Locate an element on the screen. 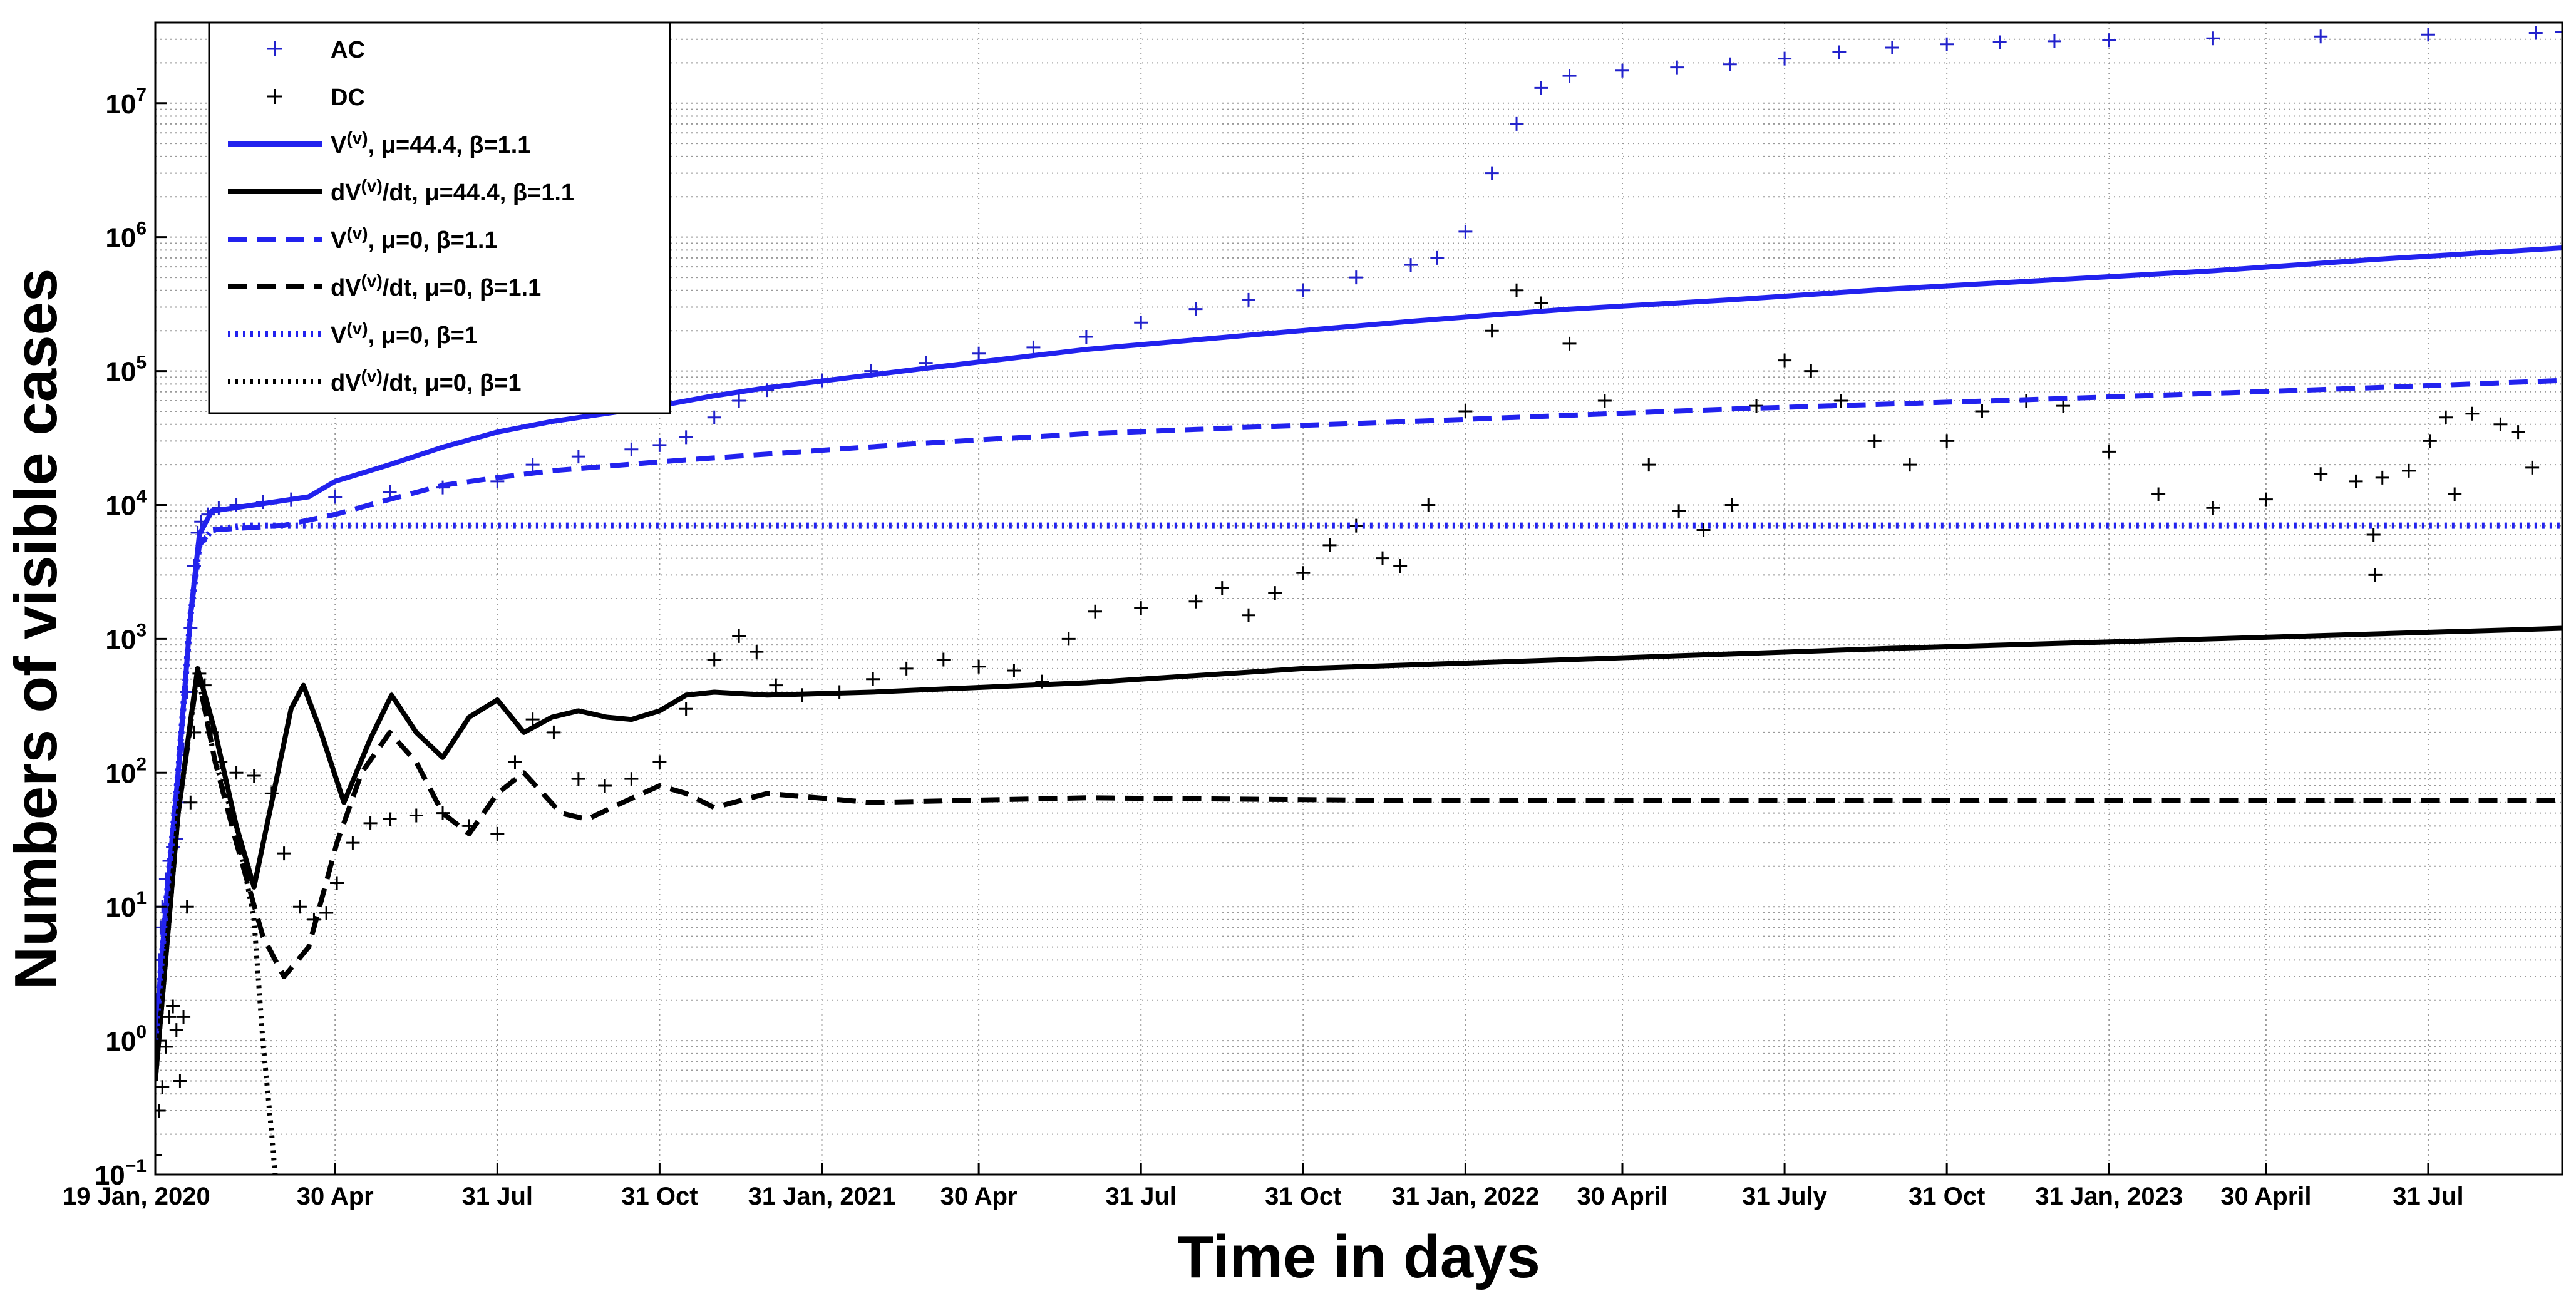 This screenshot has width=2576, height=1301. x-tick-label: 31 Jul is located at coordinates (498, 1196).